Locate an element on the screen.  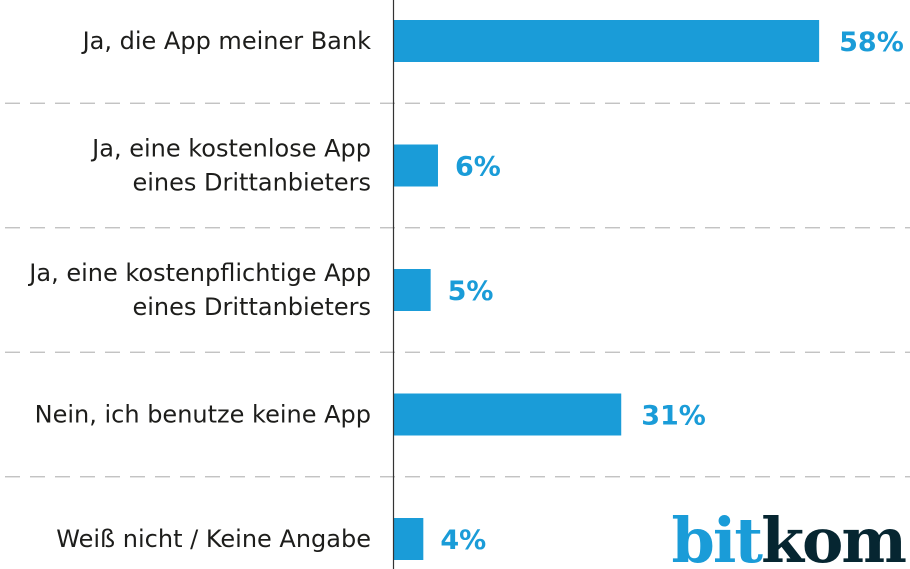
category-label: Weiß nicht / Keine Angabe is located at coordinates (213, 539).